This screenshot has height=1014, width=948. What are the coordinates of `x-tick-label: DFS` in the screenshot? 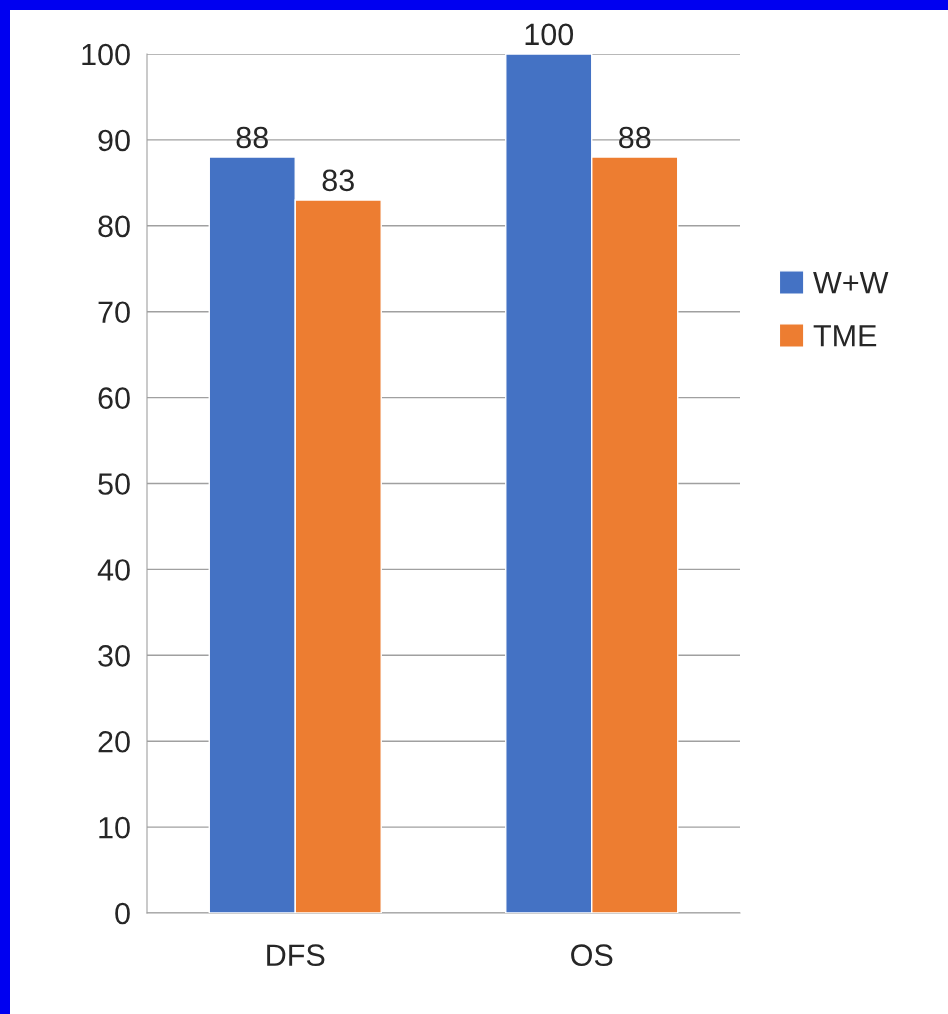 It's located at (296, 955).